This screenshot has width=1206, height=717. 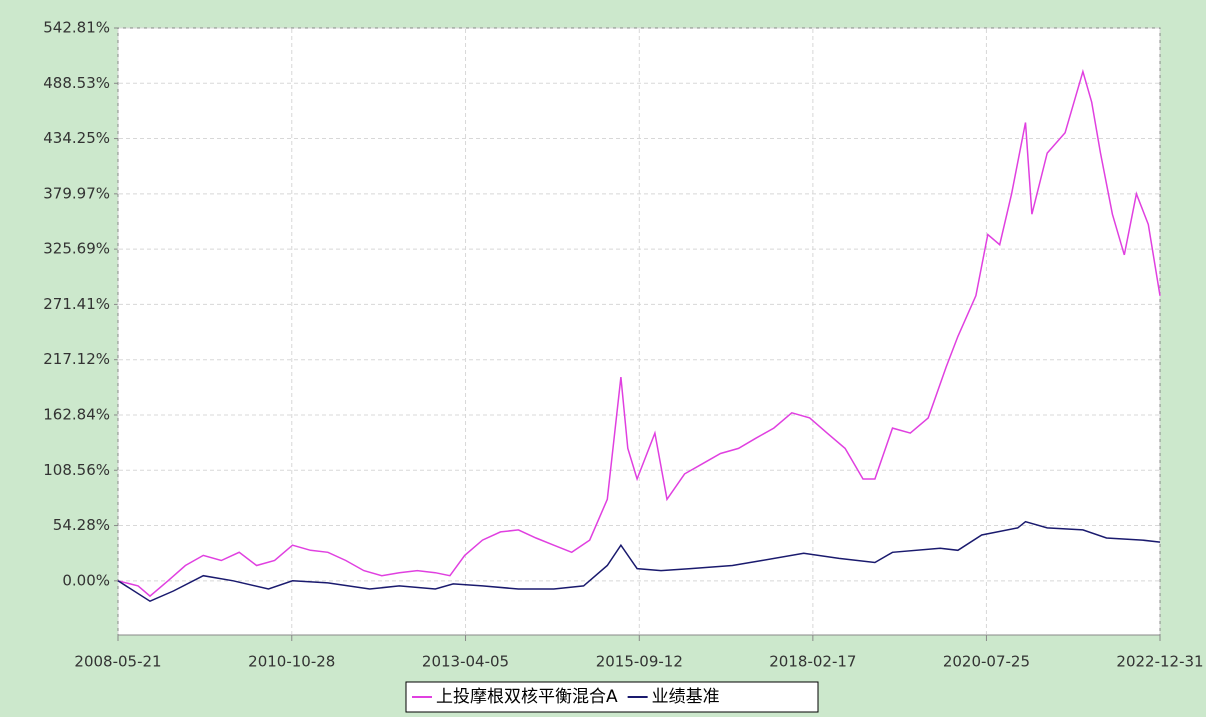 What do you see at coordinates (76, 304) in the screenshot?
I see `y-tick-label: 271.41%` at bounding box center [76, 304].